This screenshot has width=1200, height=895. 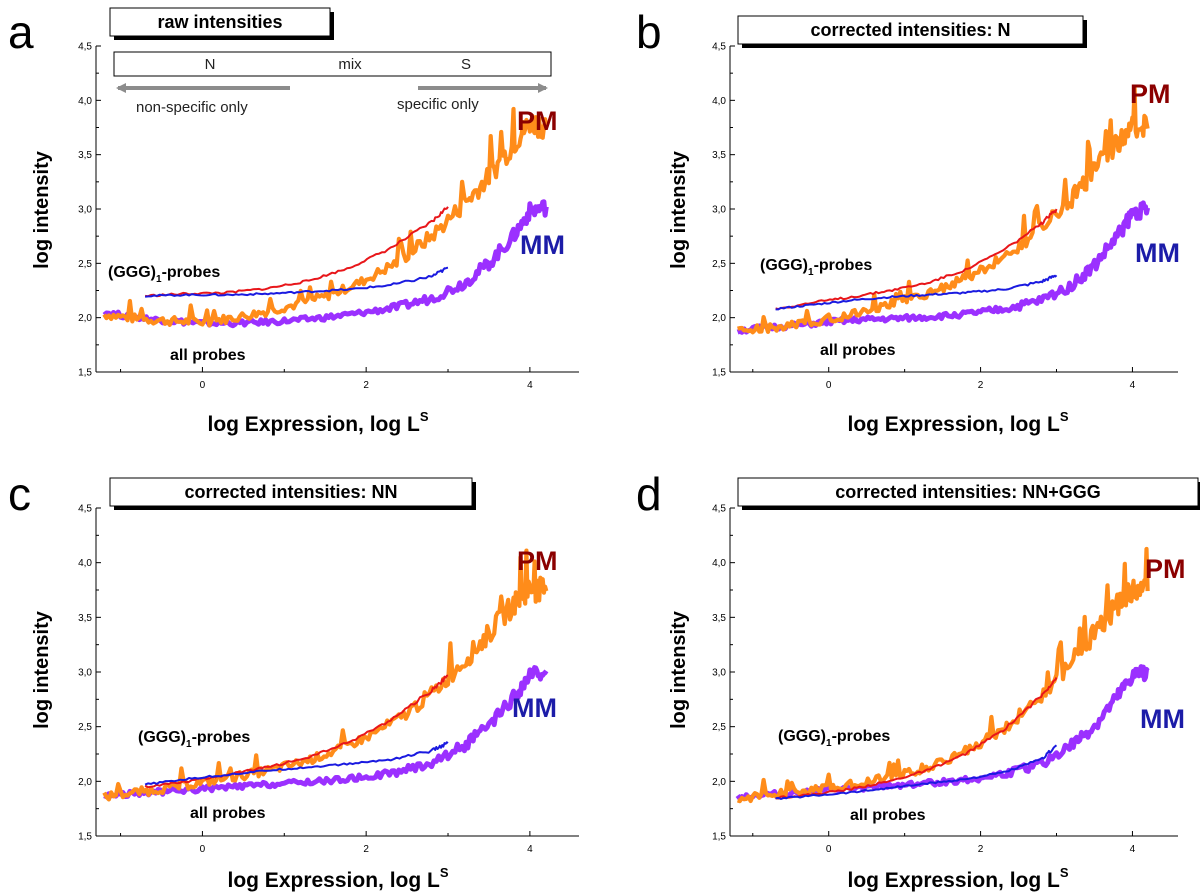 I want to click on panel-title: corrected intensities: NN+GGG, so click(x=968, y=492).